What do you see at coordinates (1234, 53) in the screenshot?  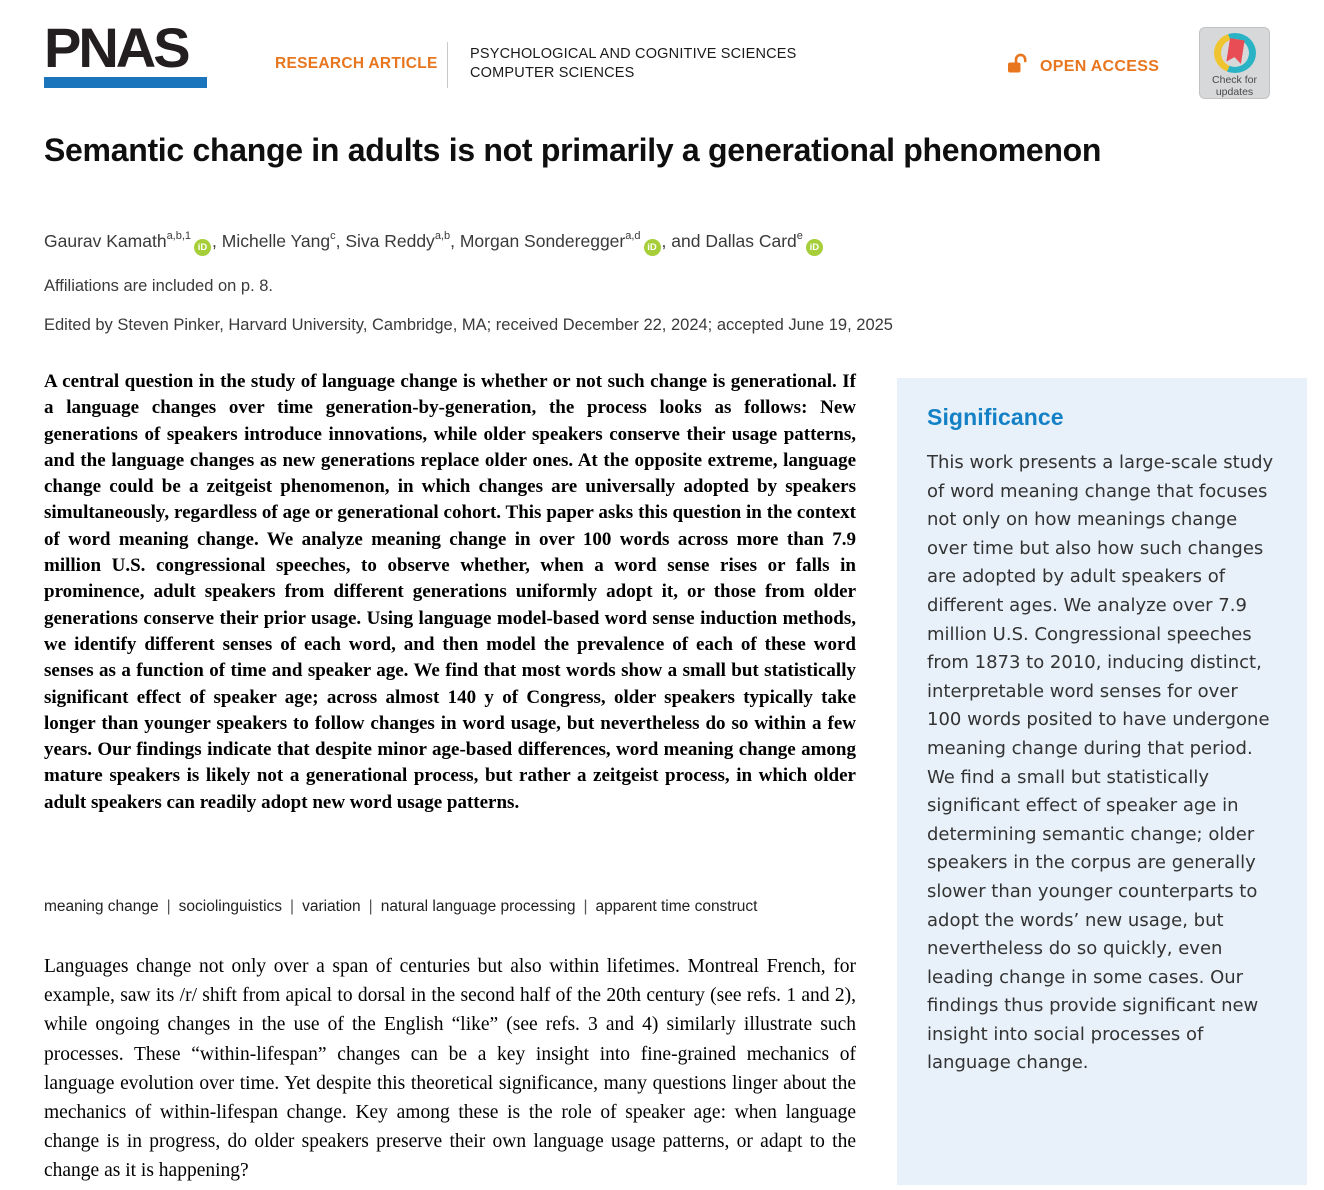 I see `crossmark-ring-icon` at bounding box center [1234, 53].